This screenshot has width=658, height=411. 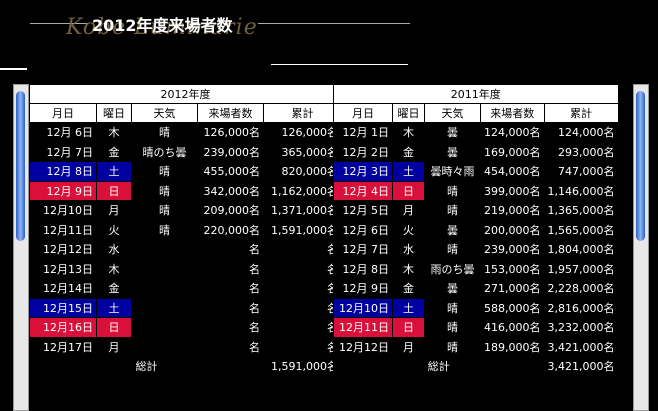 I want to click on cumulative-cell: 365,000名, so click(x=310, y=152).